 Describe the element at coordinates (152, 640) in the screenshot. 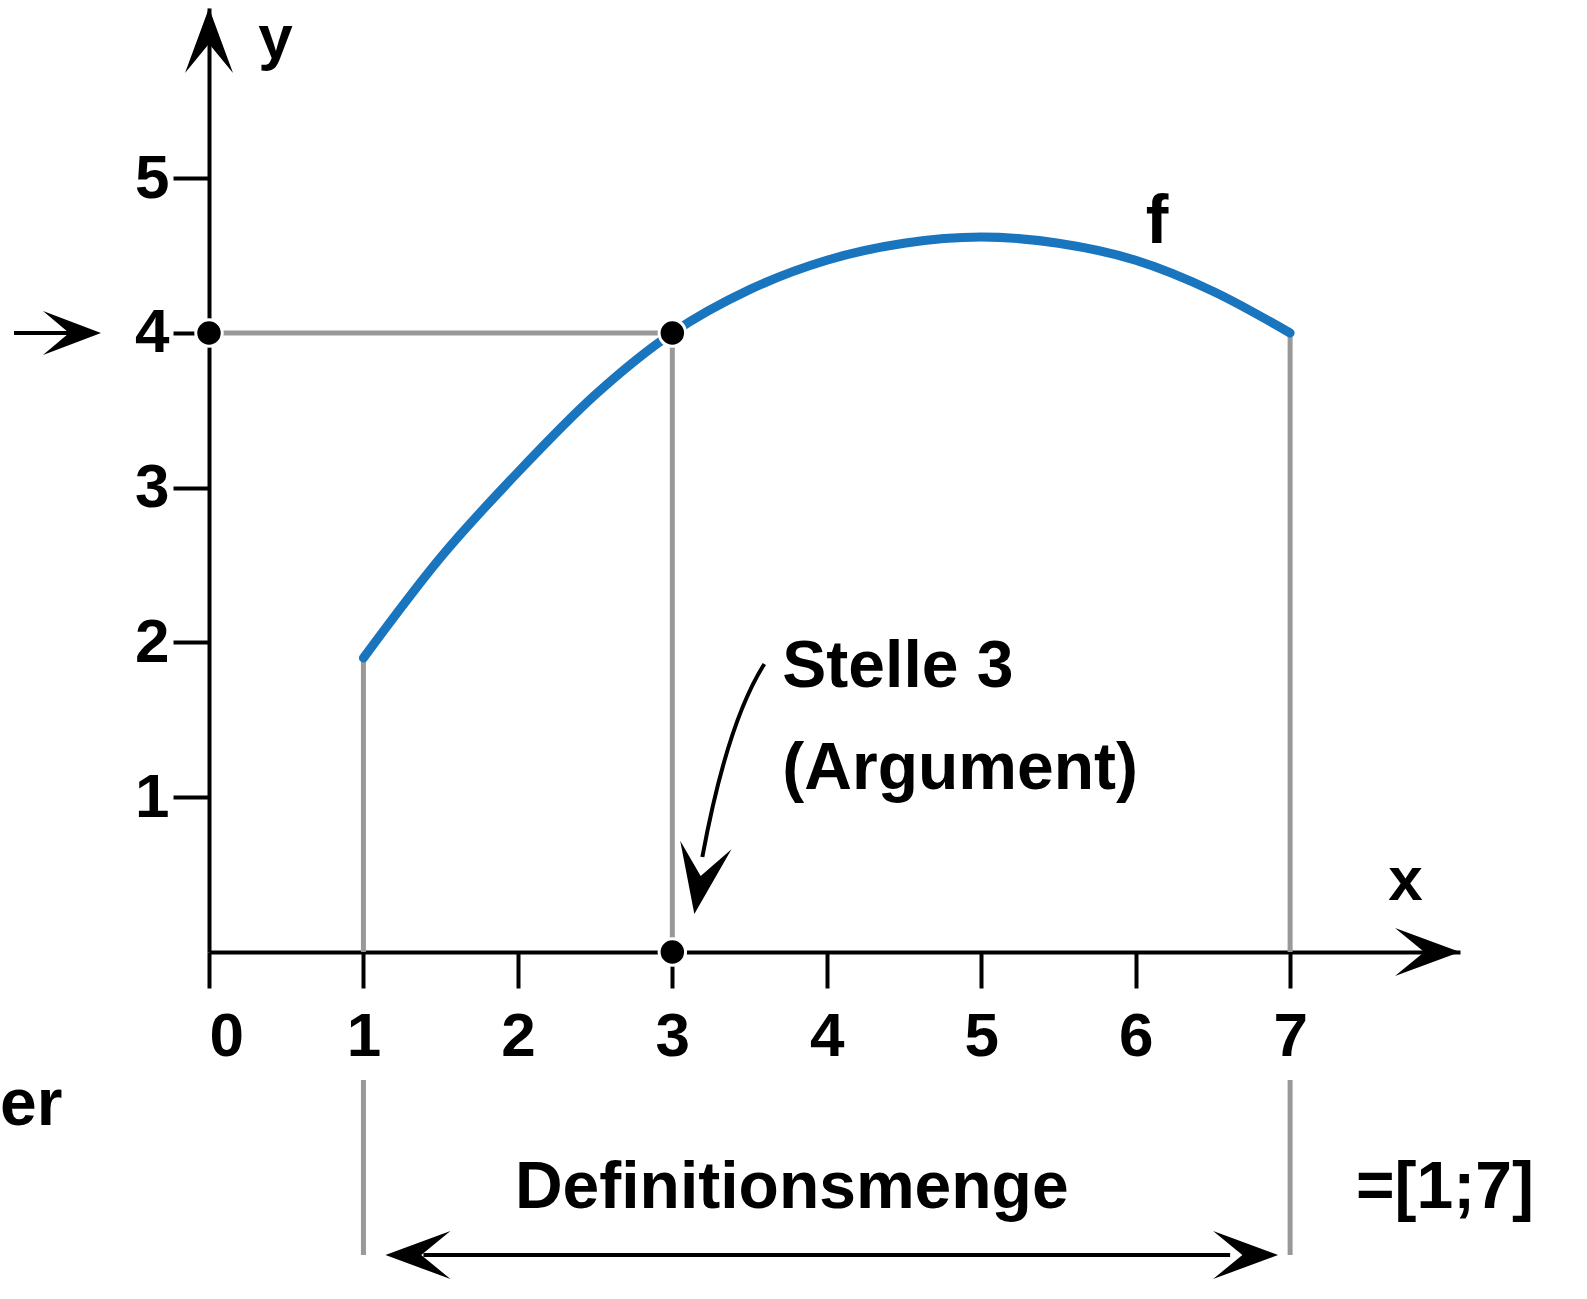

I see `y-tick-label: 2` at that location.